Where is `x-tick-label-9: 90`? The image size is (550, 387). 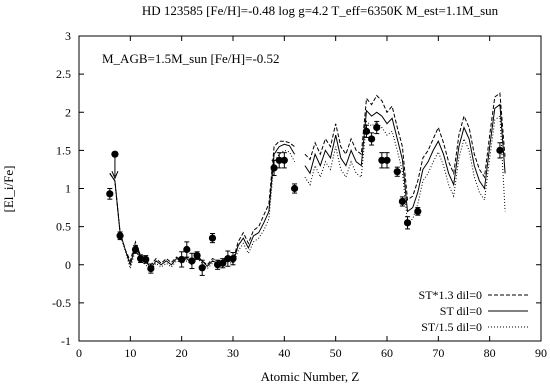
x-tick-label-9: 90 is located at coordinates (541, 353).